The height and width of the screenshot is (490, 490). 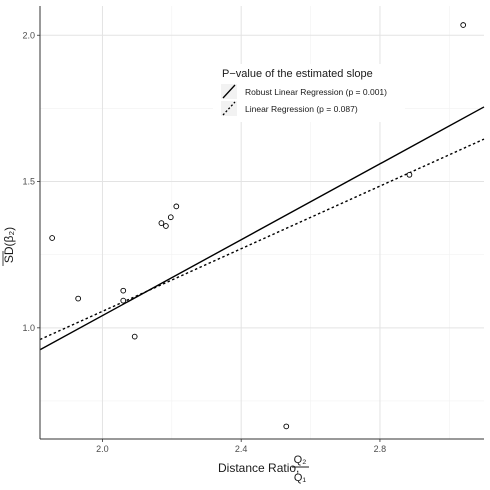 What do you see at coordinates (300, 460) in the screenshot?
I see `x-axis-title-numerator: Q₂` at bounding box center [300, 460].